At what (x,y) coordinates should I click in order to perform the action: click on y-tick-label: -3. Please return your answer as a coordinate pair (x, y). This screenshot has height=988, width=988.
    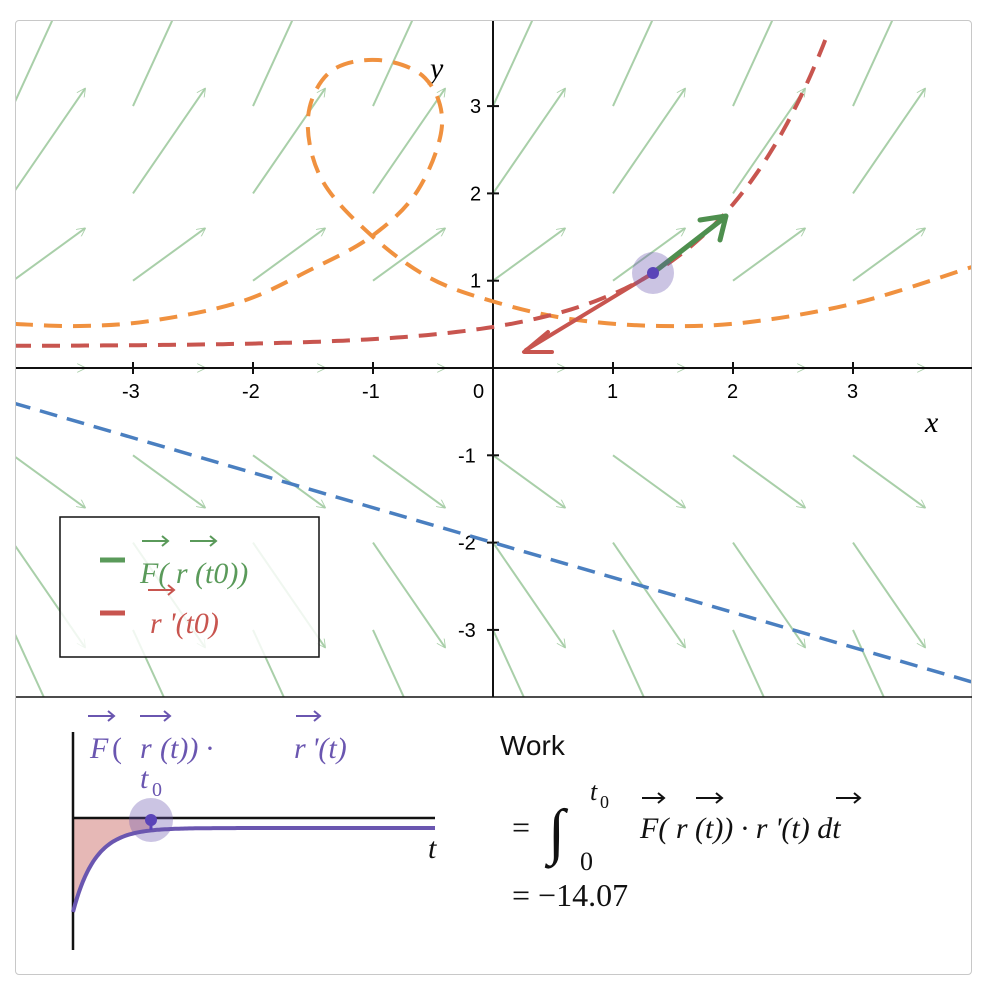
    Looking at the image, I should click on (467, 631).